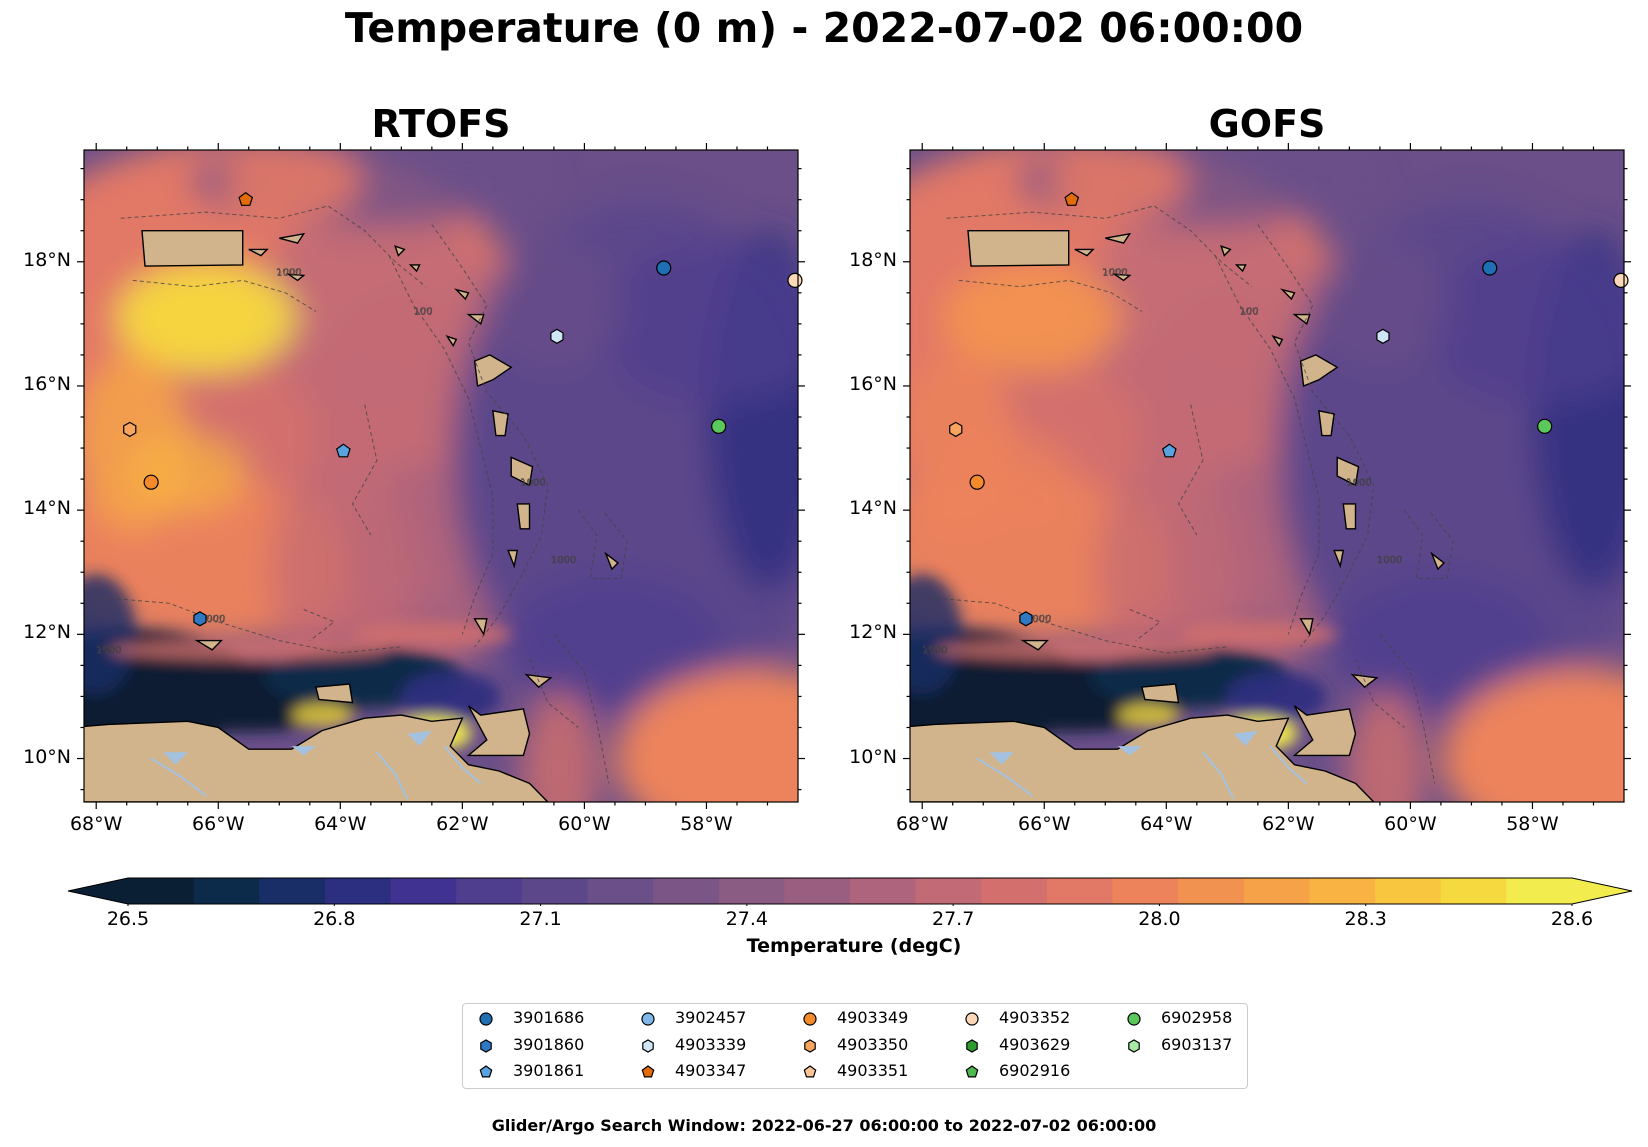  What do you see at coordinates (334, 919) in the screenshot?
I see `colorbar-tick-label: 26.8` at bounding box center [334, 919].